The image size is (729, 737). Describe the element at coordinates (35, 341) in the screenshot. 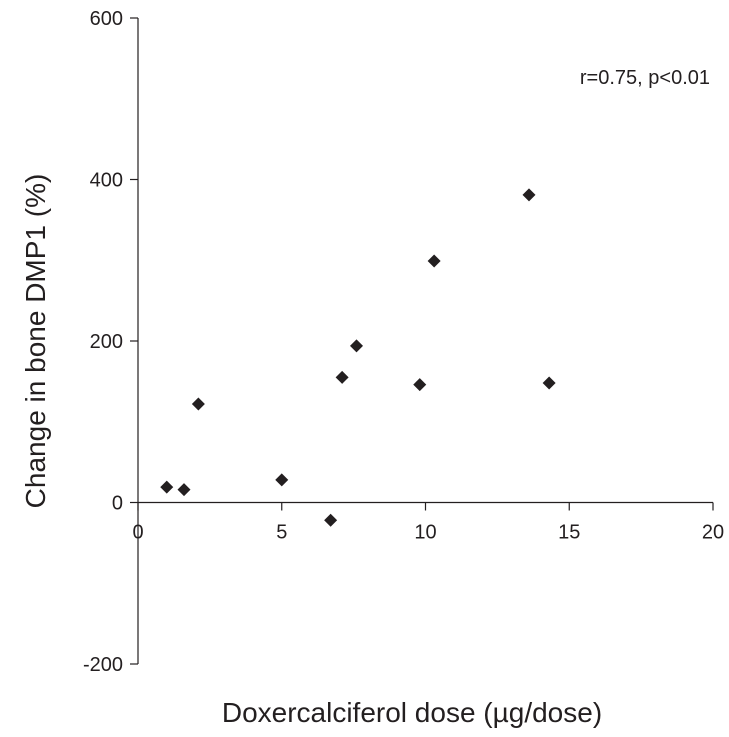

I see `y-axis-title: Change in bone DMP1 (%)` at that location.